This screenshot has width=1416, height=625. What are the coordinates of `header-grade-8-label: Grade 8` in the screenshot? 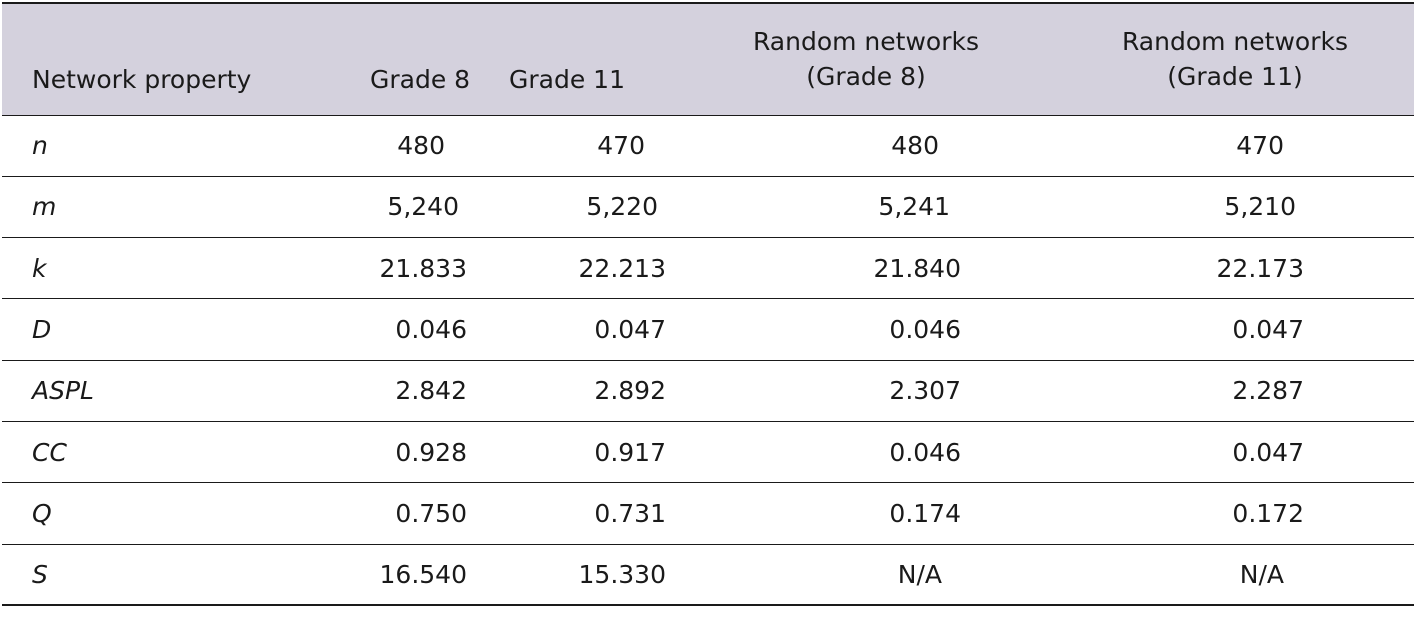 It's located at (420, 79).